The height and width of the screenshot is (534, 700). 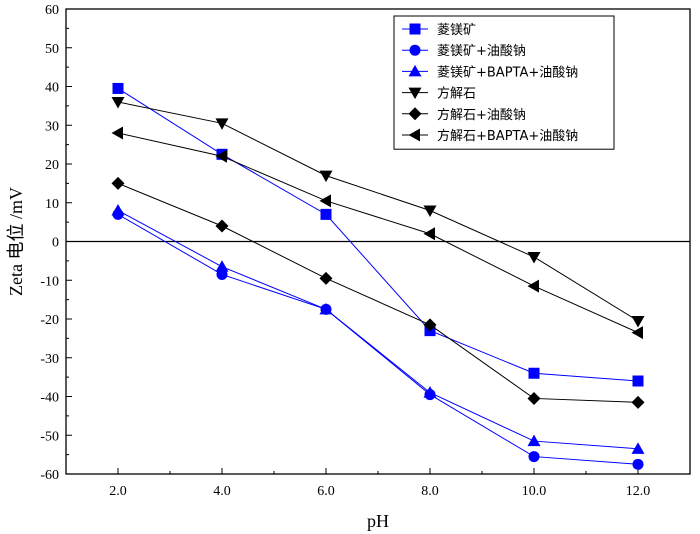 What do you see at coordinates (430, 491) in the screenshot?
I see `x-tick-label: 8.0` at bounding box center [430, 491].